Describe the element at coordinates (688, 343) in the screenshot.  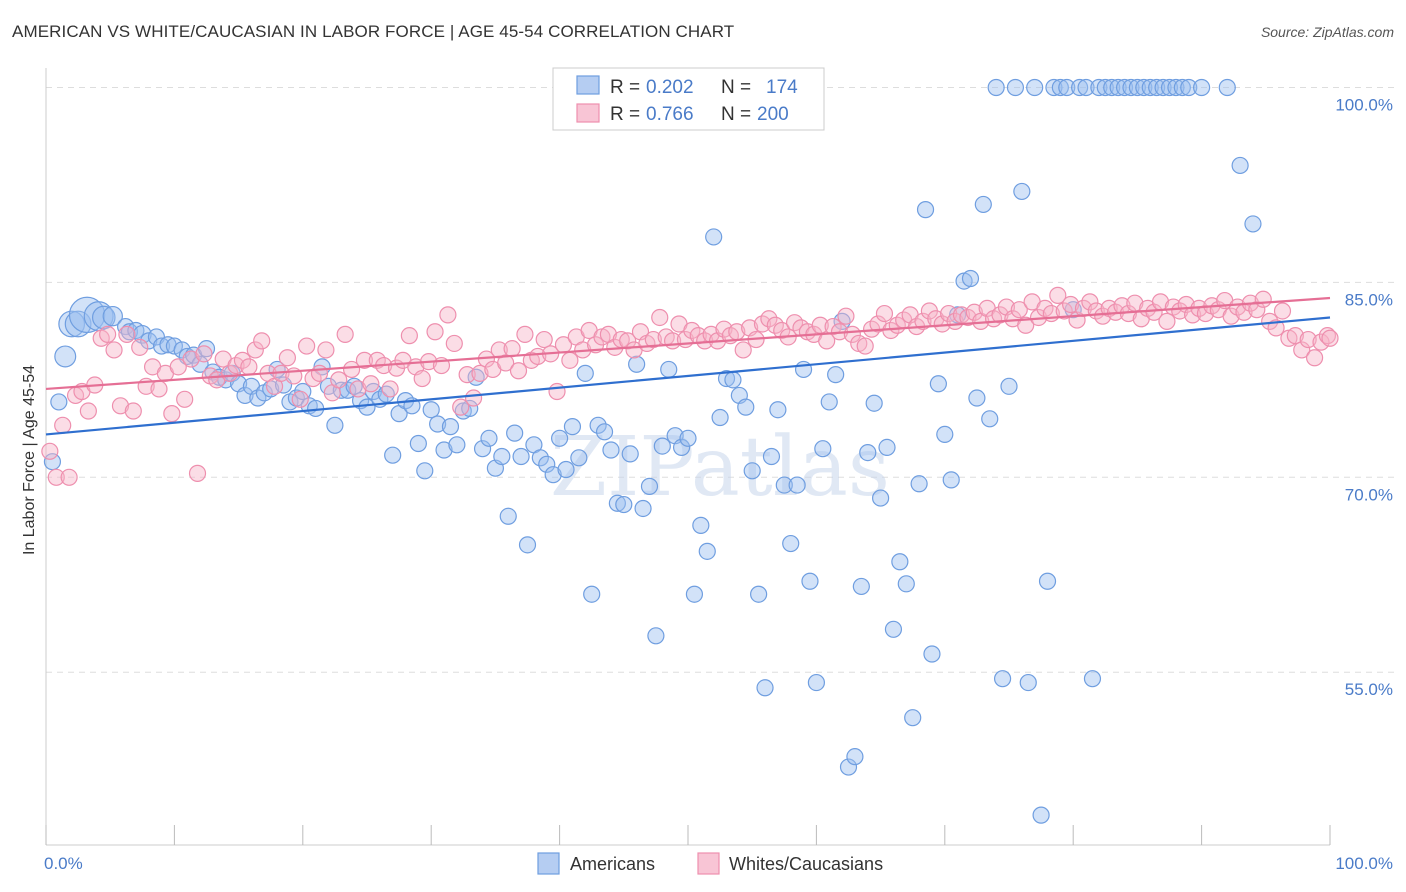
I see `whites-trend-line` at that location.